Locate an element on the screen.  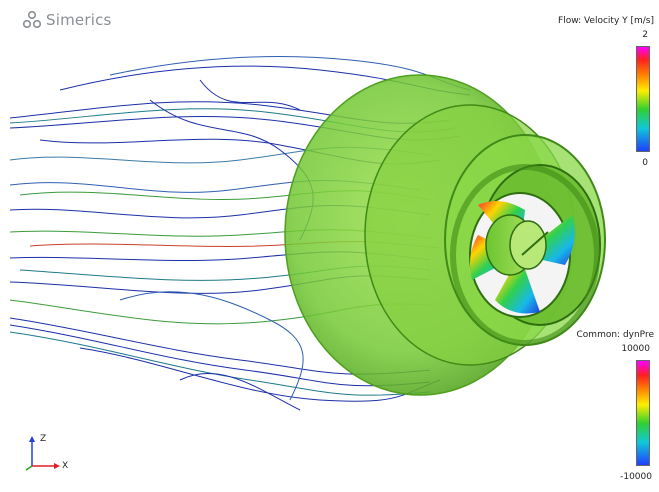
velocity-legend: Flow: Velocity Y [m/s] 2 0 is located at coordinates (606, 96).